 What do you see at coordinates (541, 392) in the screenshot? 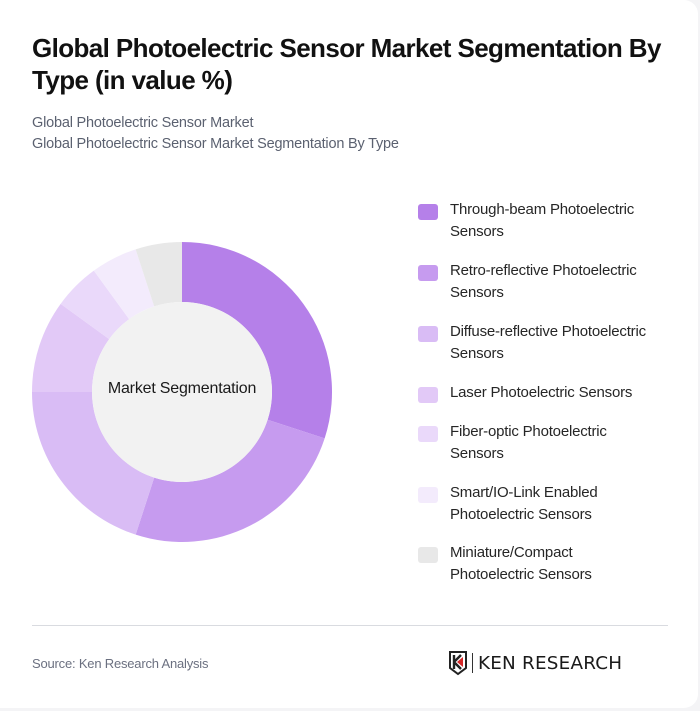
I see `legend-label: Laser Photoelectric Sensors` at bounding box center [541, 392].